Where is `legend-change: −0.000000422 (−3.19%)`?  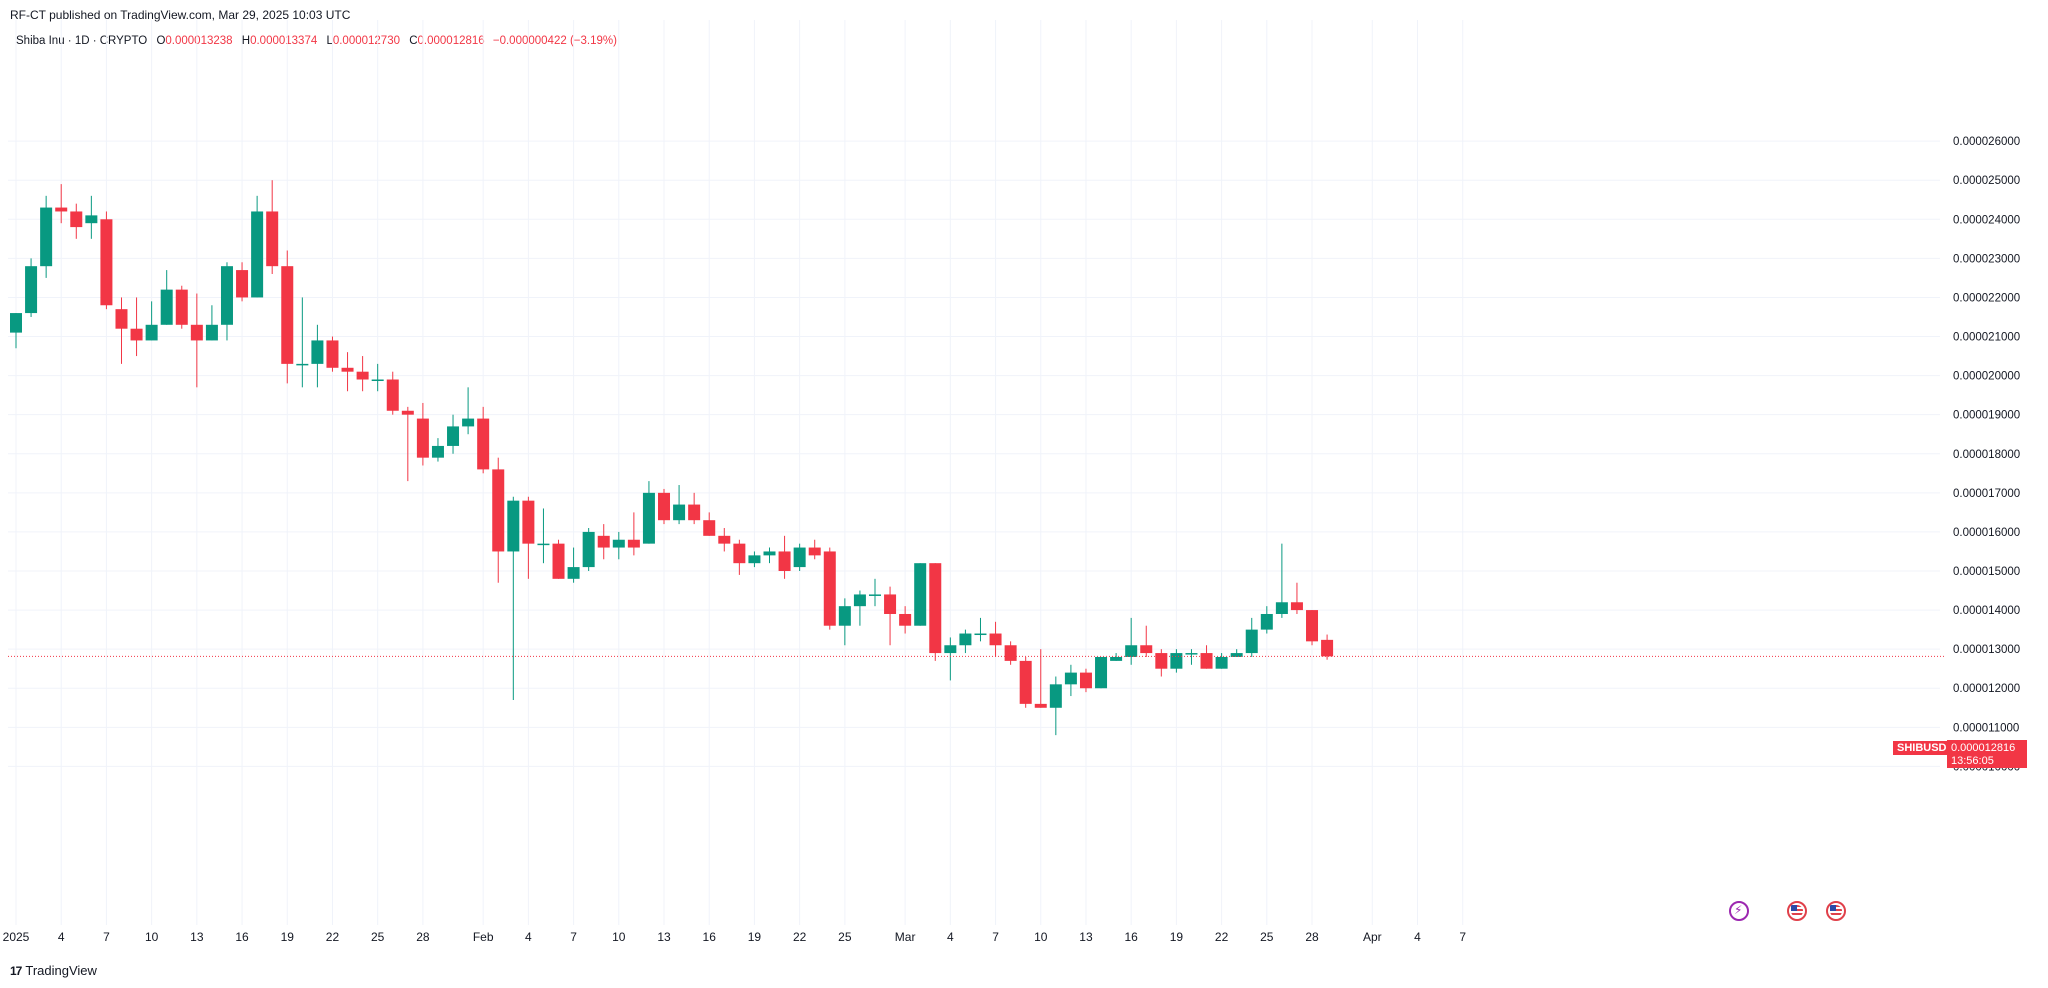
legend-change: −0.000000422 (−3.19%) is located at coordinates (554, 41).